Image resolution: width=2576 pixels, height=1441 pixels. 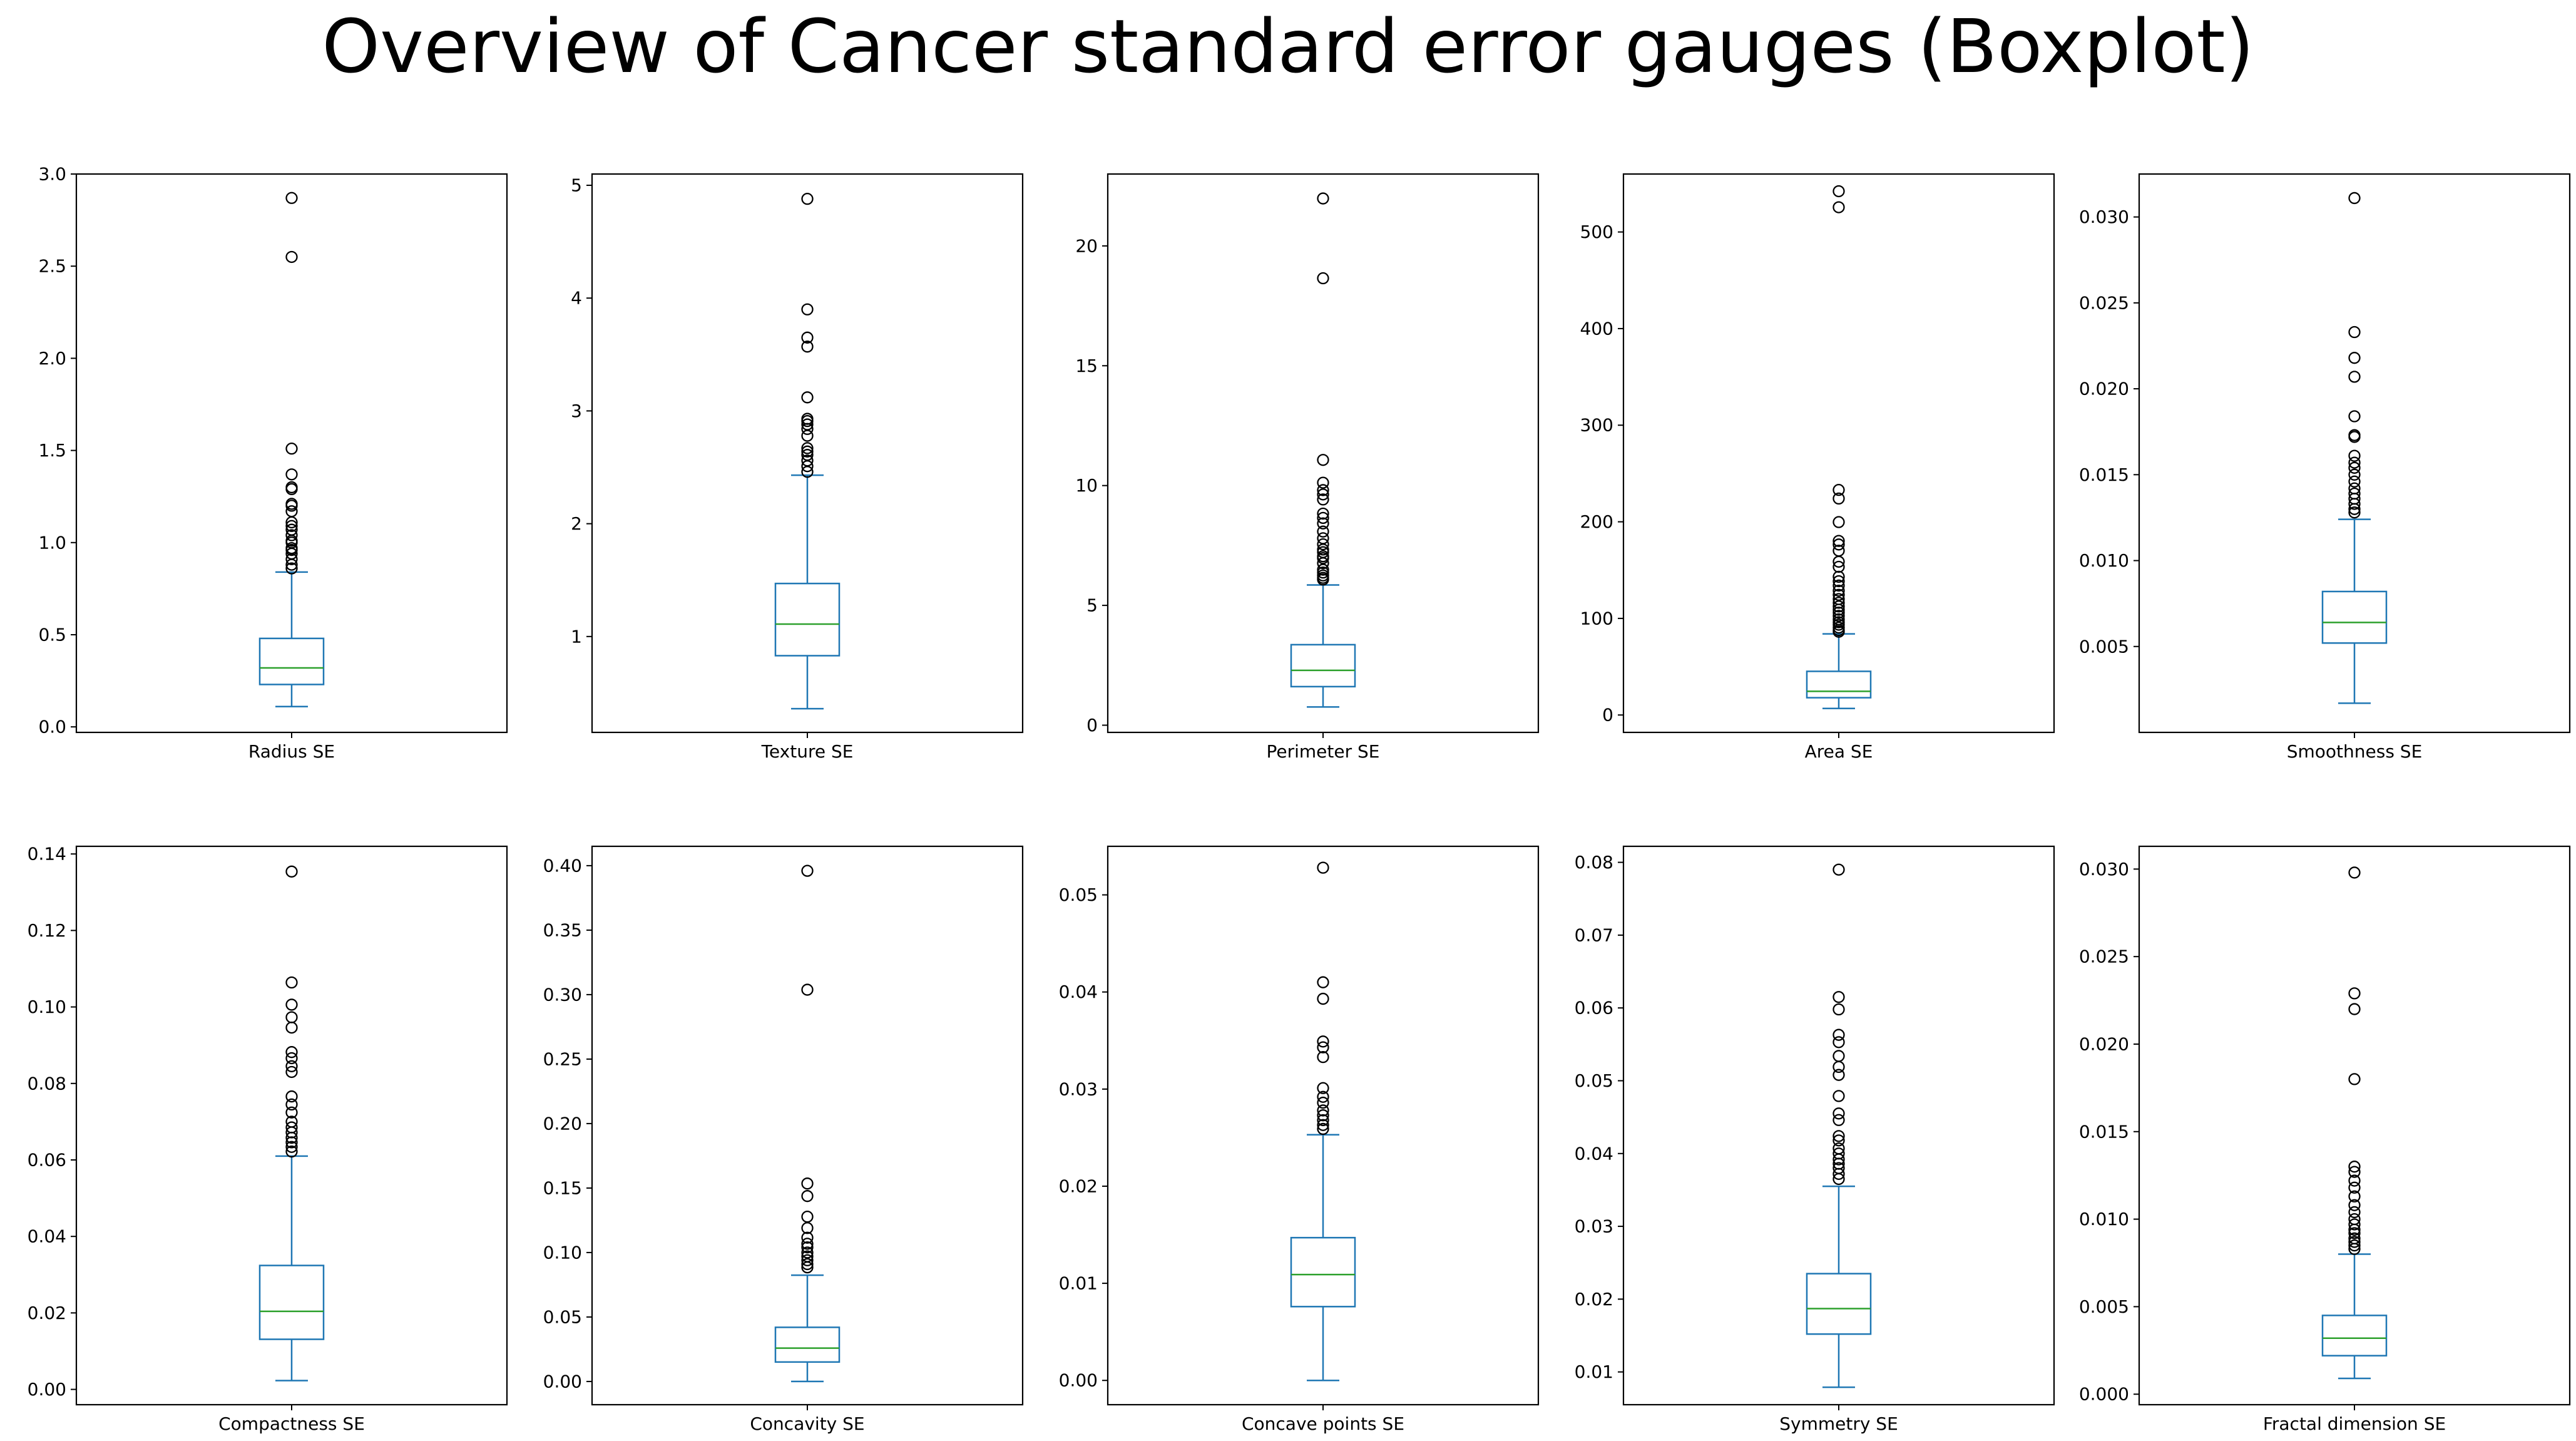 What do you see at coordinates (1838, 1423) in the screenshot?
I see `x-tick-label: Symmetry SE` at bounding box center [1838, 1423].